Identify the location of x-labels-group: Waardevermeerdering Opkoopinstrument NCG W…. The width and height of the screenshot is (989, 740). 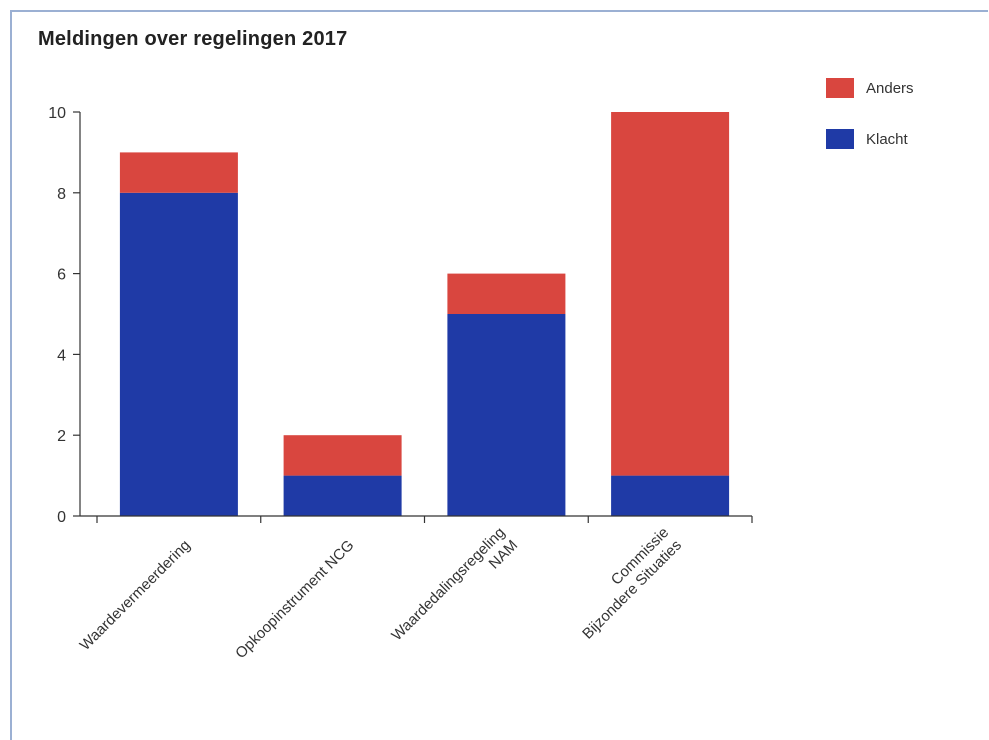
(381, 593).